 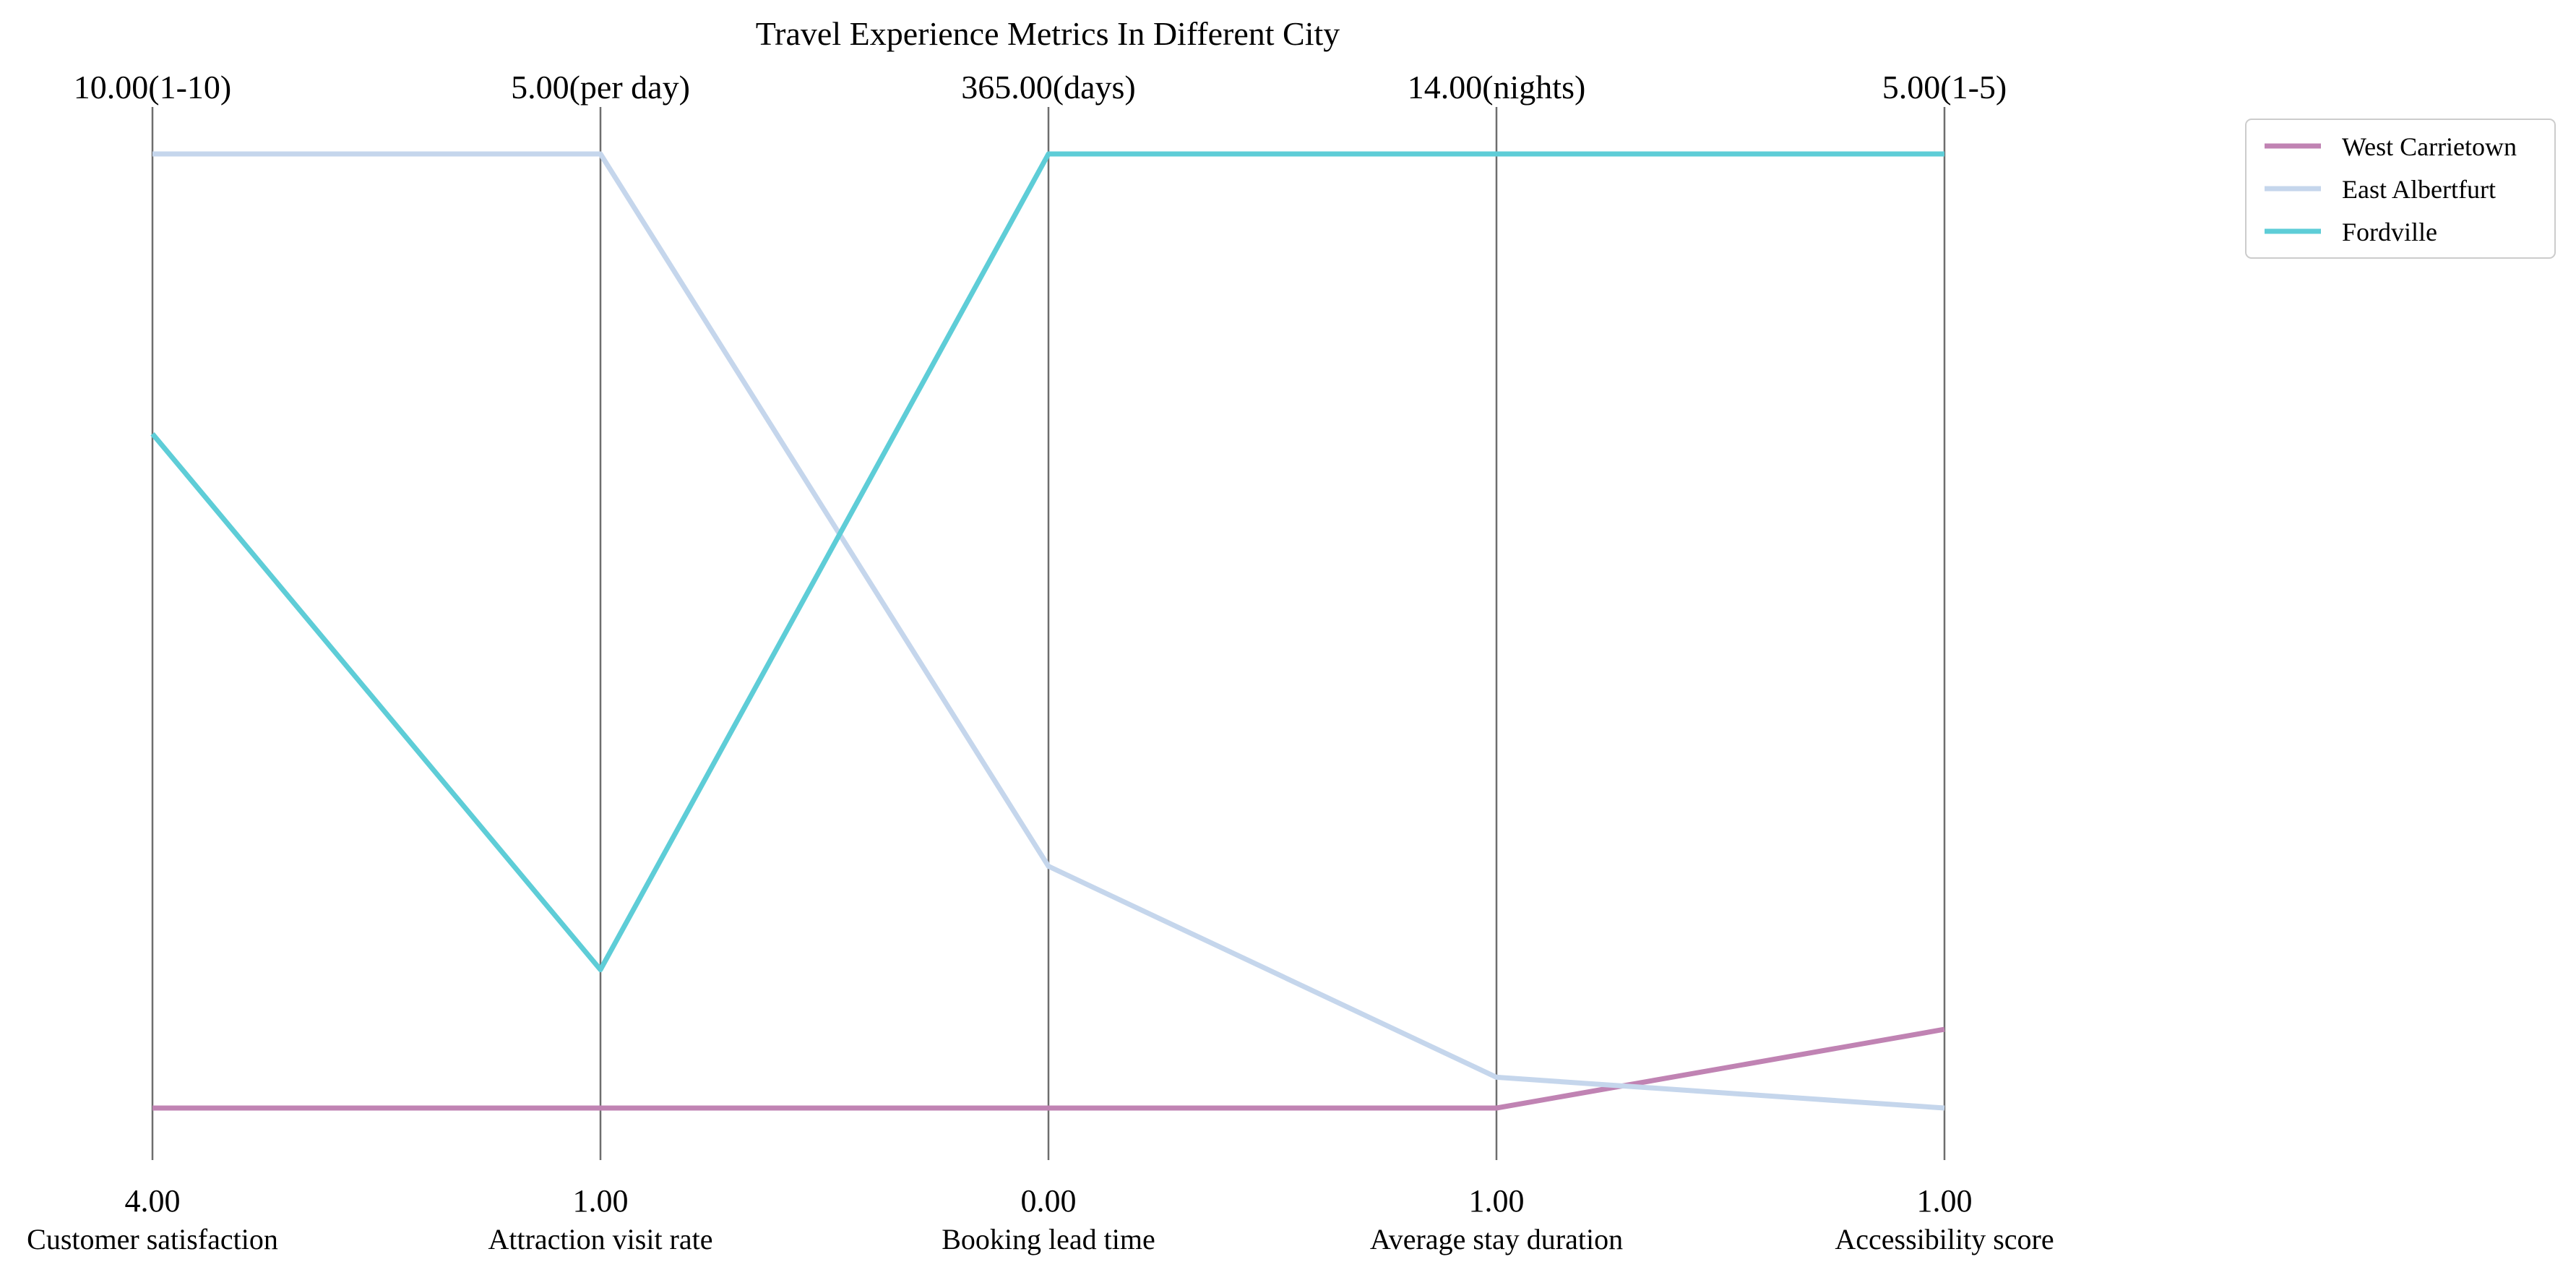 What do you see at coordinates (153, 1201) in the screenshot?
I see `axis-min-label: 4.00` at bounding box center [153, 1201].